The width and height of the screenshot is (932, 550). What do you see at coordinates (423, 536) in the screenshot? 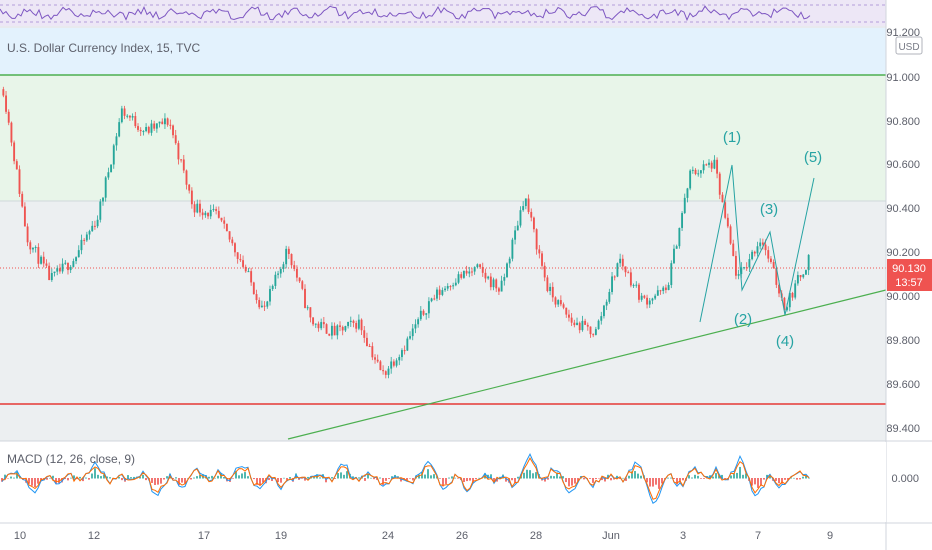
I see `time-axis: 10 12 17 19 24 26 28 Jun 3 7 9` at bounding box center [423, 536].